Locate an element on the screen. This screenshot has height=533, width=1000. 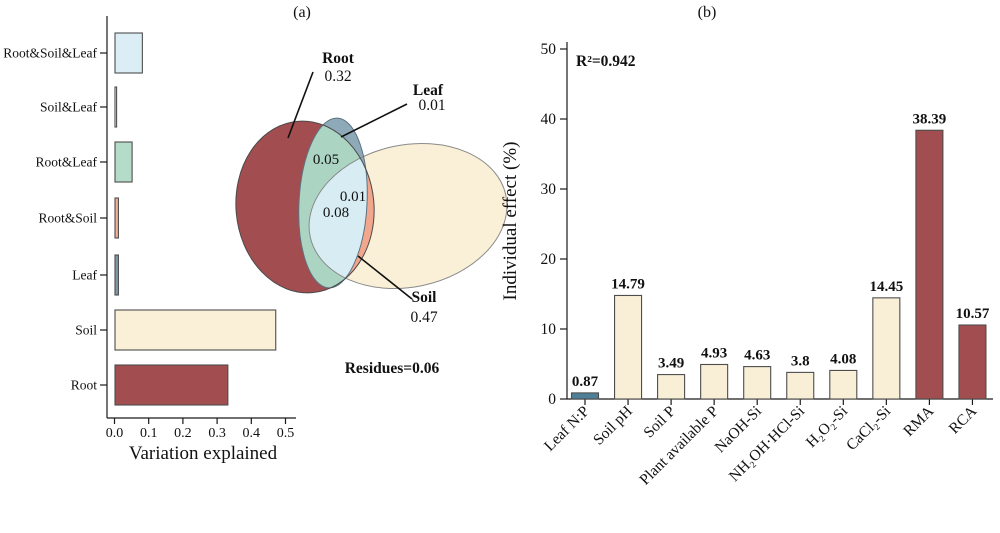
bar-RMA is located at coordinates (929, 264).